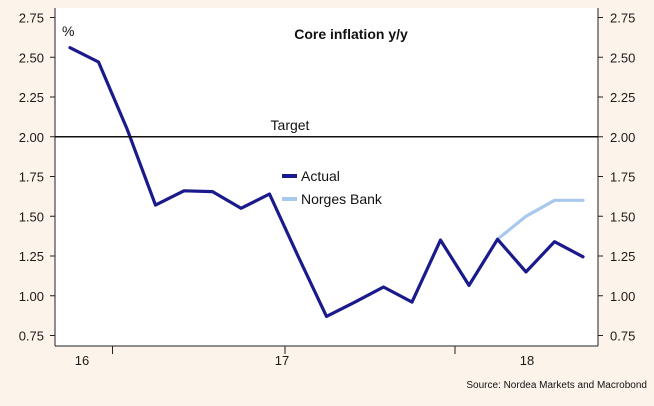  Describe the element at coordinates (351, 34) in the screenshot. I see `chart-title: Core inflation y/y` at that location.